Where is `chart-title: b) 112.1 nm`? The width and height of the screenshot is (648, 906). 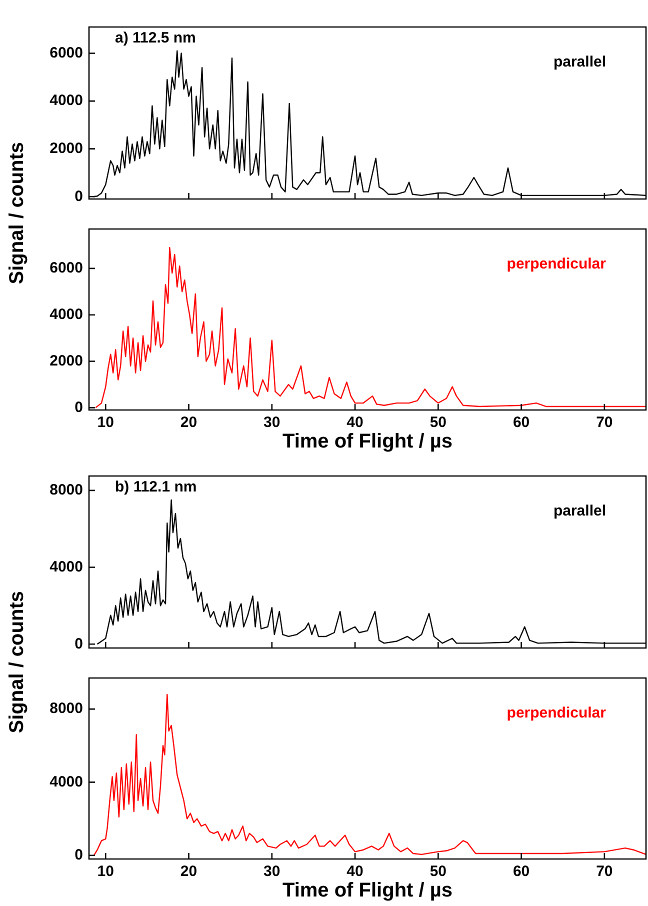 chart-title: b) 112.1 nm is located at coordinates (156, 487).